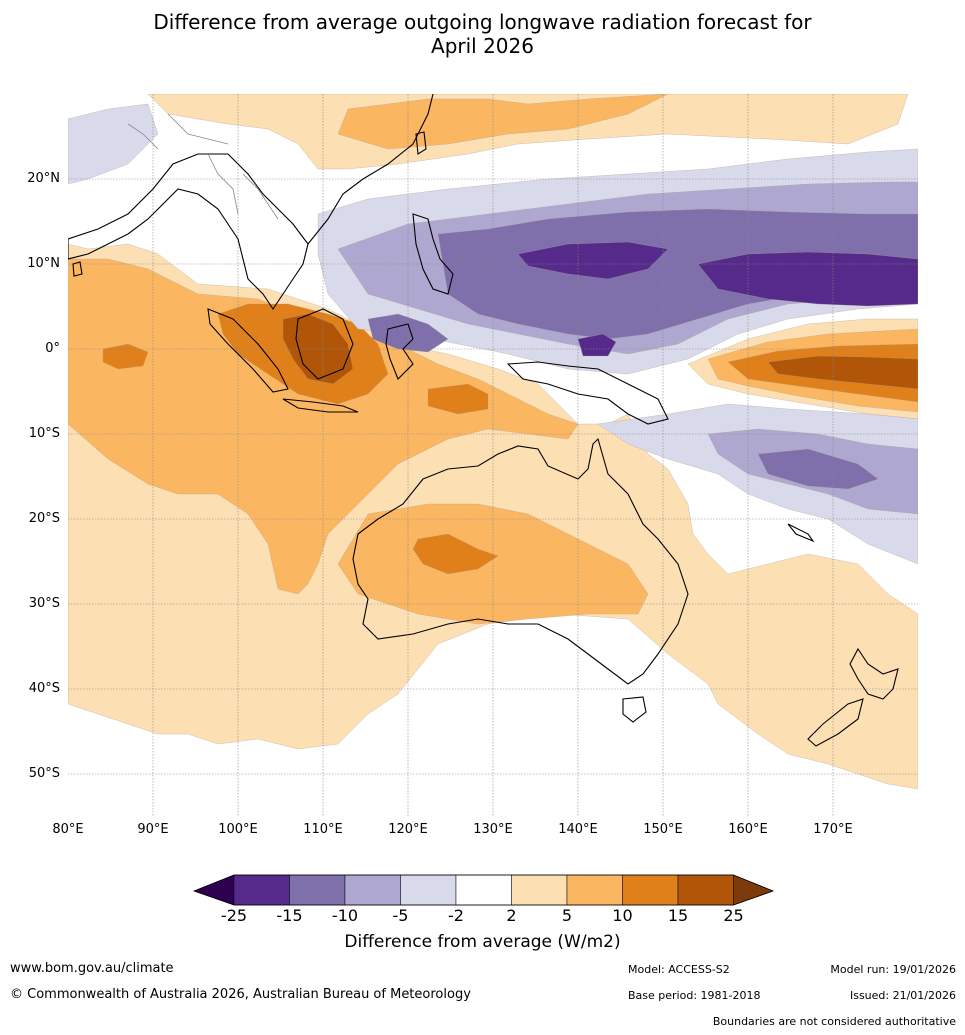 Image resolution: width=965 pixels, height=1035 pixels. Describe the element at coordinates (52, 348) in the screenshot. I see `lat-label: 0°` at that location.